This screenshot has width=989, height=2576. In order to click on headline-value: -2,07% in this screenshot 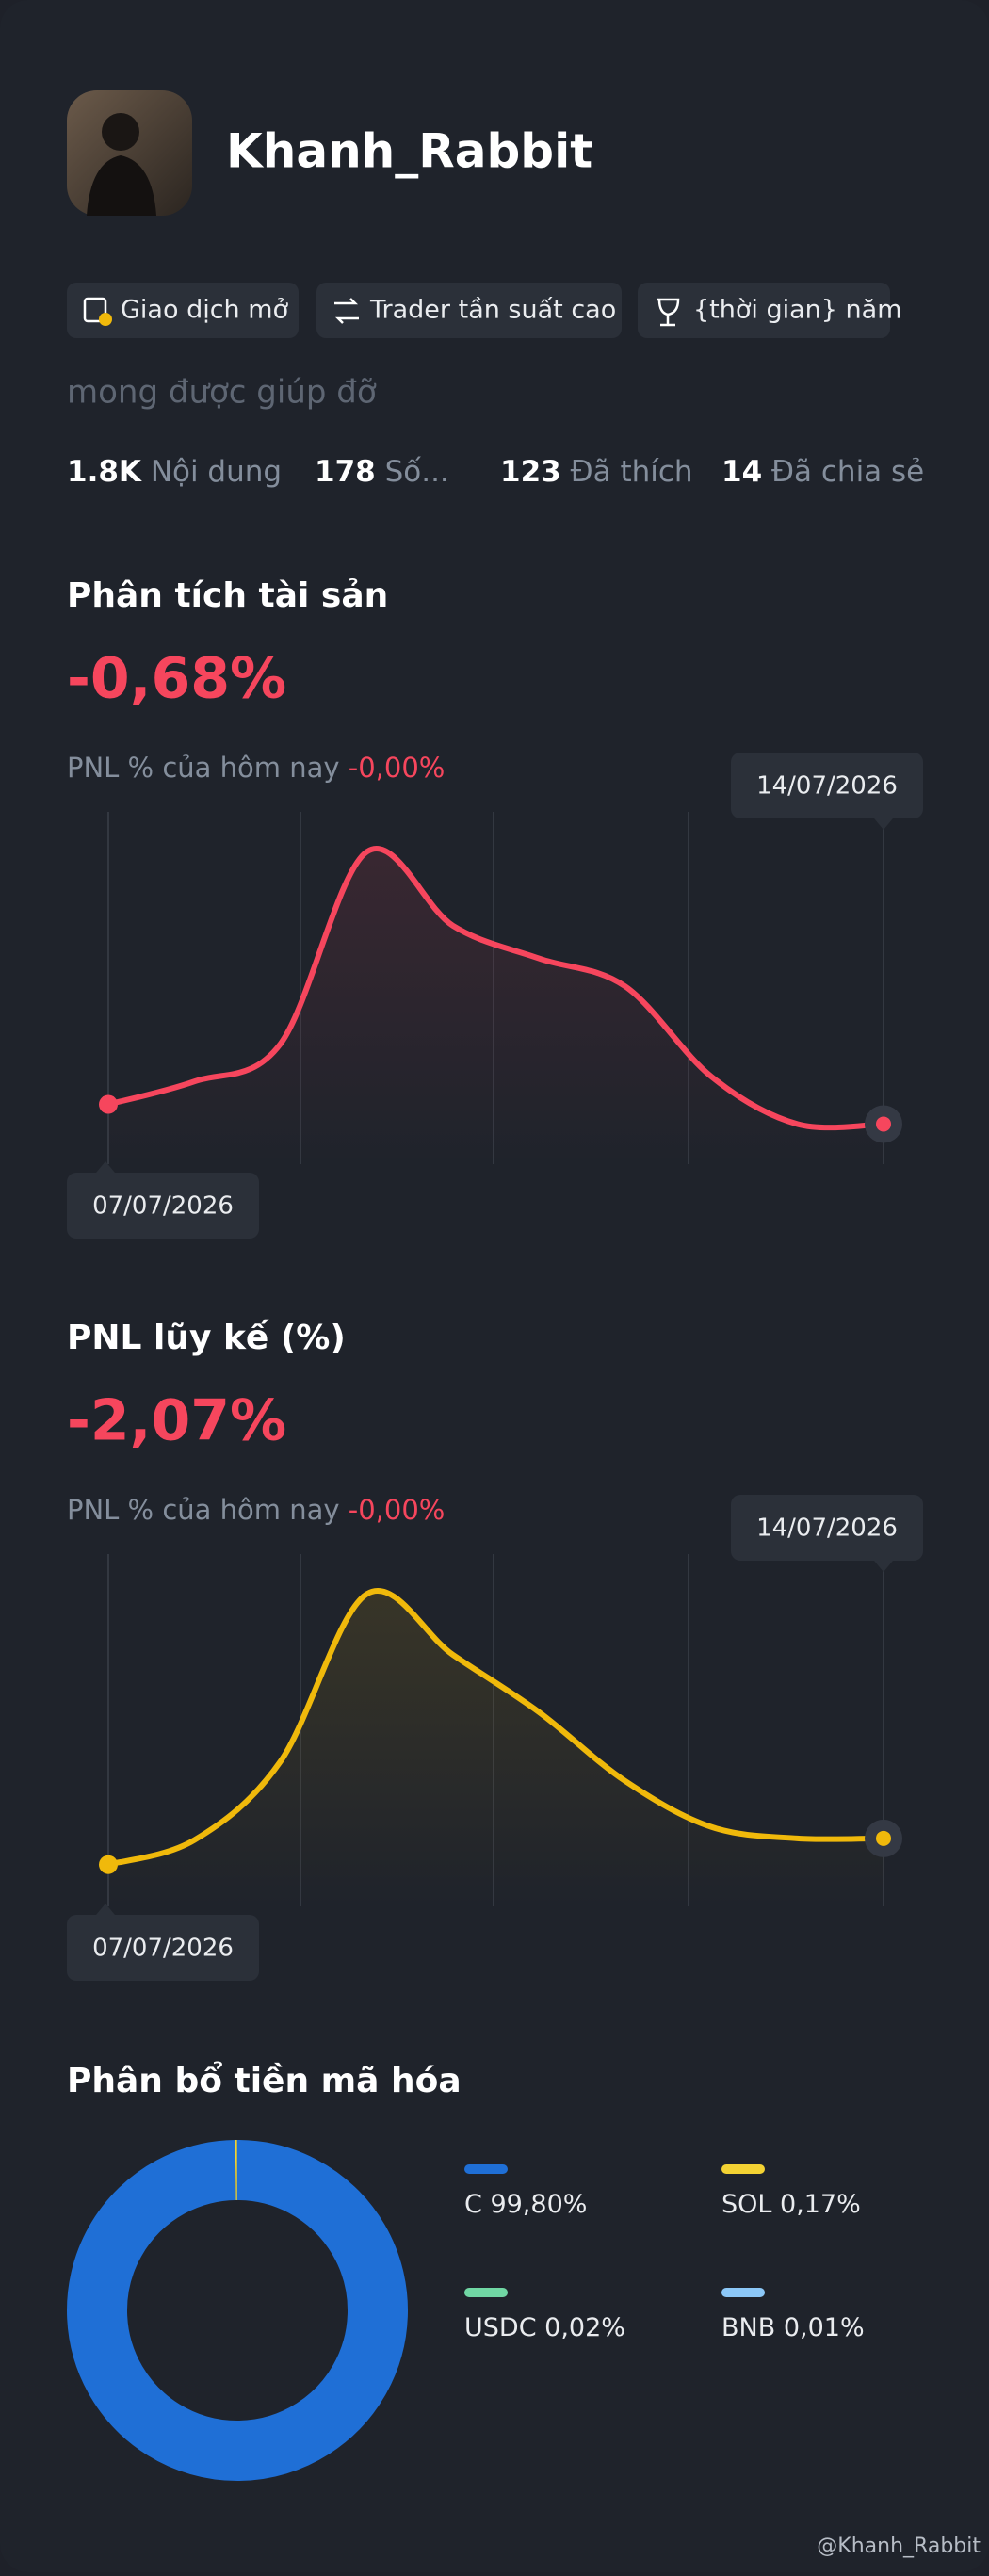, I will do `click(176, 1421)`.